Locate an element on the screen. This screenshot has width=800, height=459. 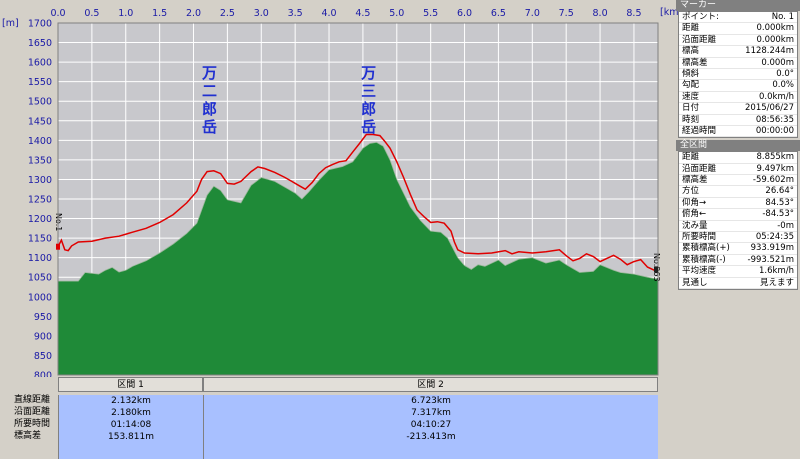
x-tick-label: 8.5 is located at coordinates (633, 13).